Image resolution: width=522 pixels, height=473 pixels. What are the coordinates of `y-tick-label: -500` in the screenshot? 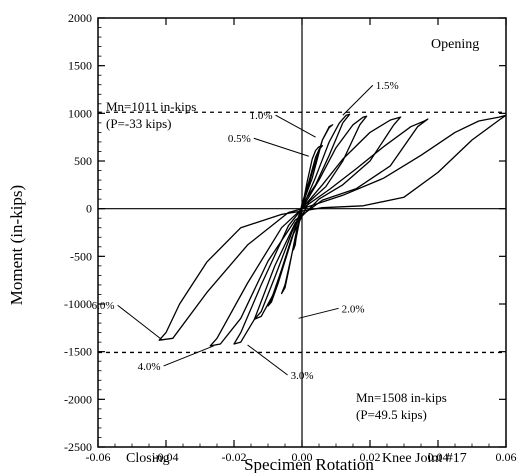 It's located at (81, 256).